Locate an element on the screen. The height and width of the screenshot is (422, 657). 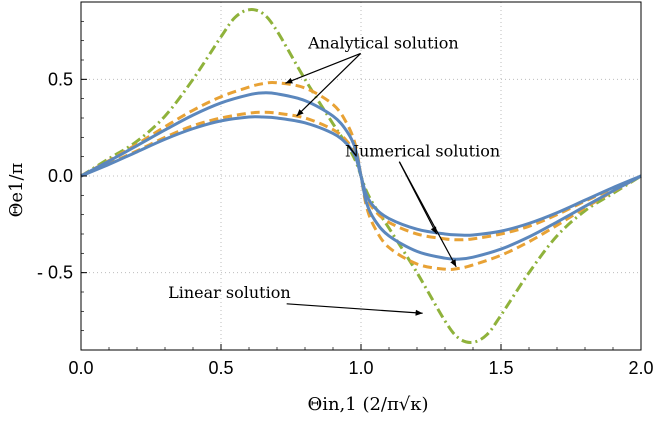
x-tick-label: 1.0 is located at coordinates (360, 368).